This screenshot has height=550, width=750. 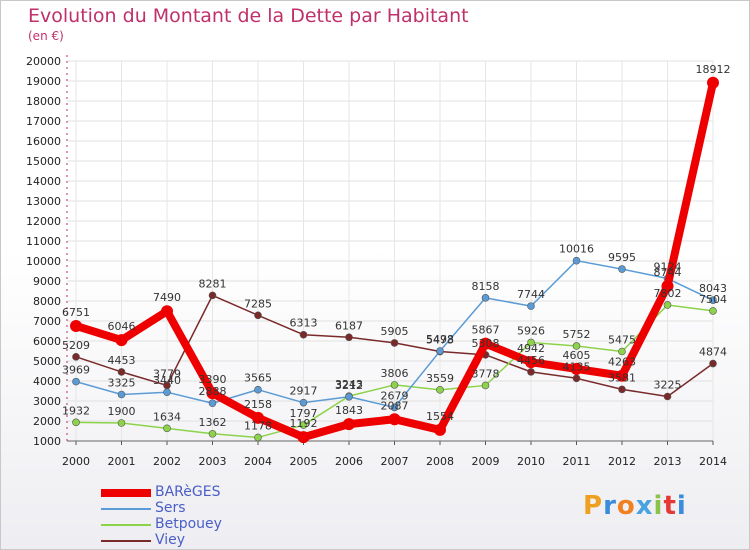 I want to click on x-tick-label: 2000, so click(x=76, y=461).